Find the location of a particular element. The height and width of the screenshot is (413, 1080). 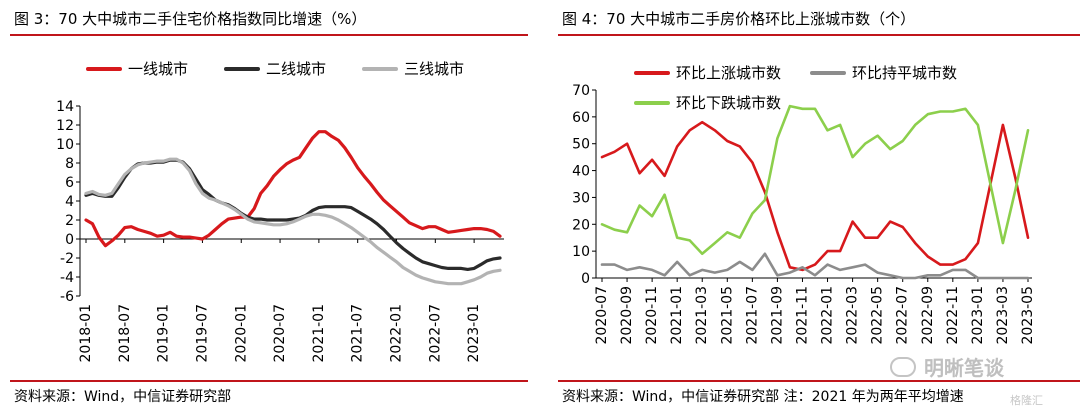

watermark: 明晰笔谈 is located at coordinates (947, 366).